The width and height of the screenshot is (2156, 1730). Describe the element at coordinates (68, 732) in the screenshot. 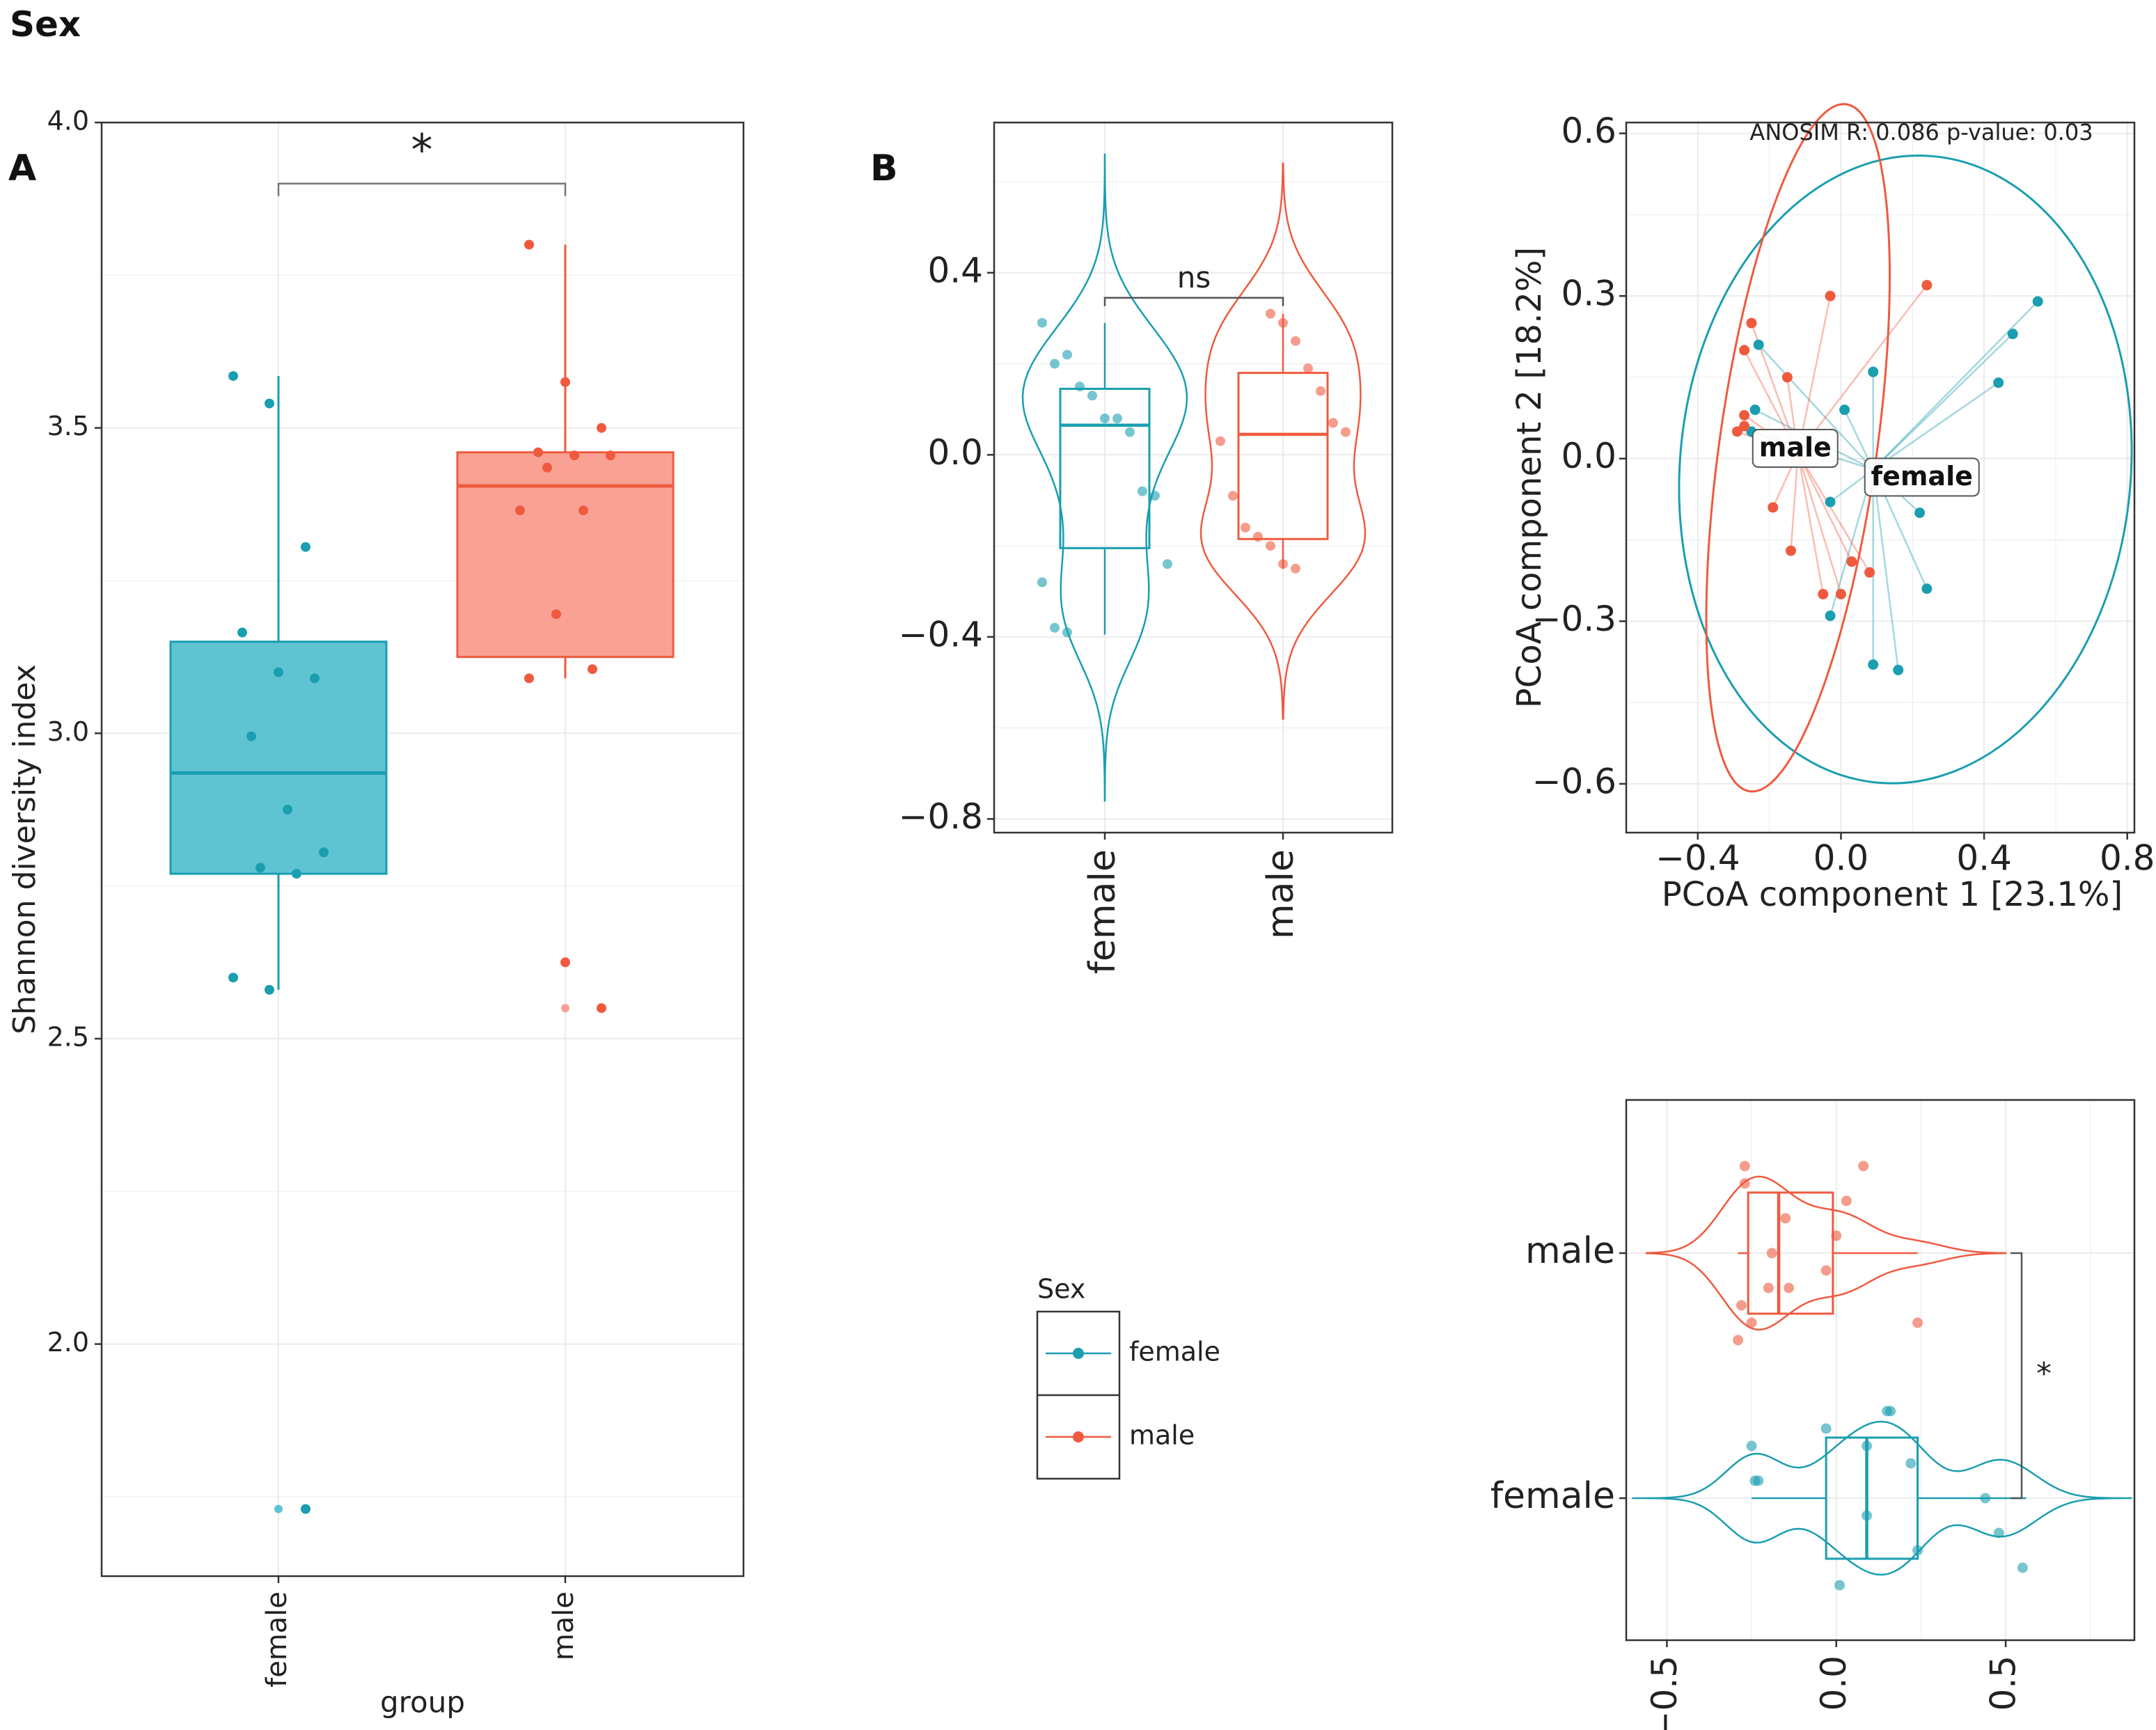

I see `panel-a-y-tick-label: 3.0` at that location.